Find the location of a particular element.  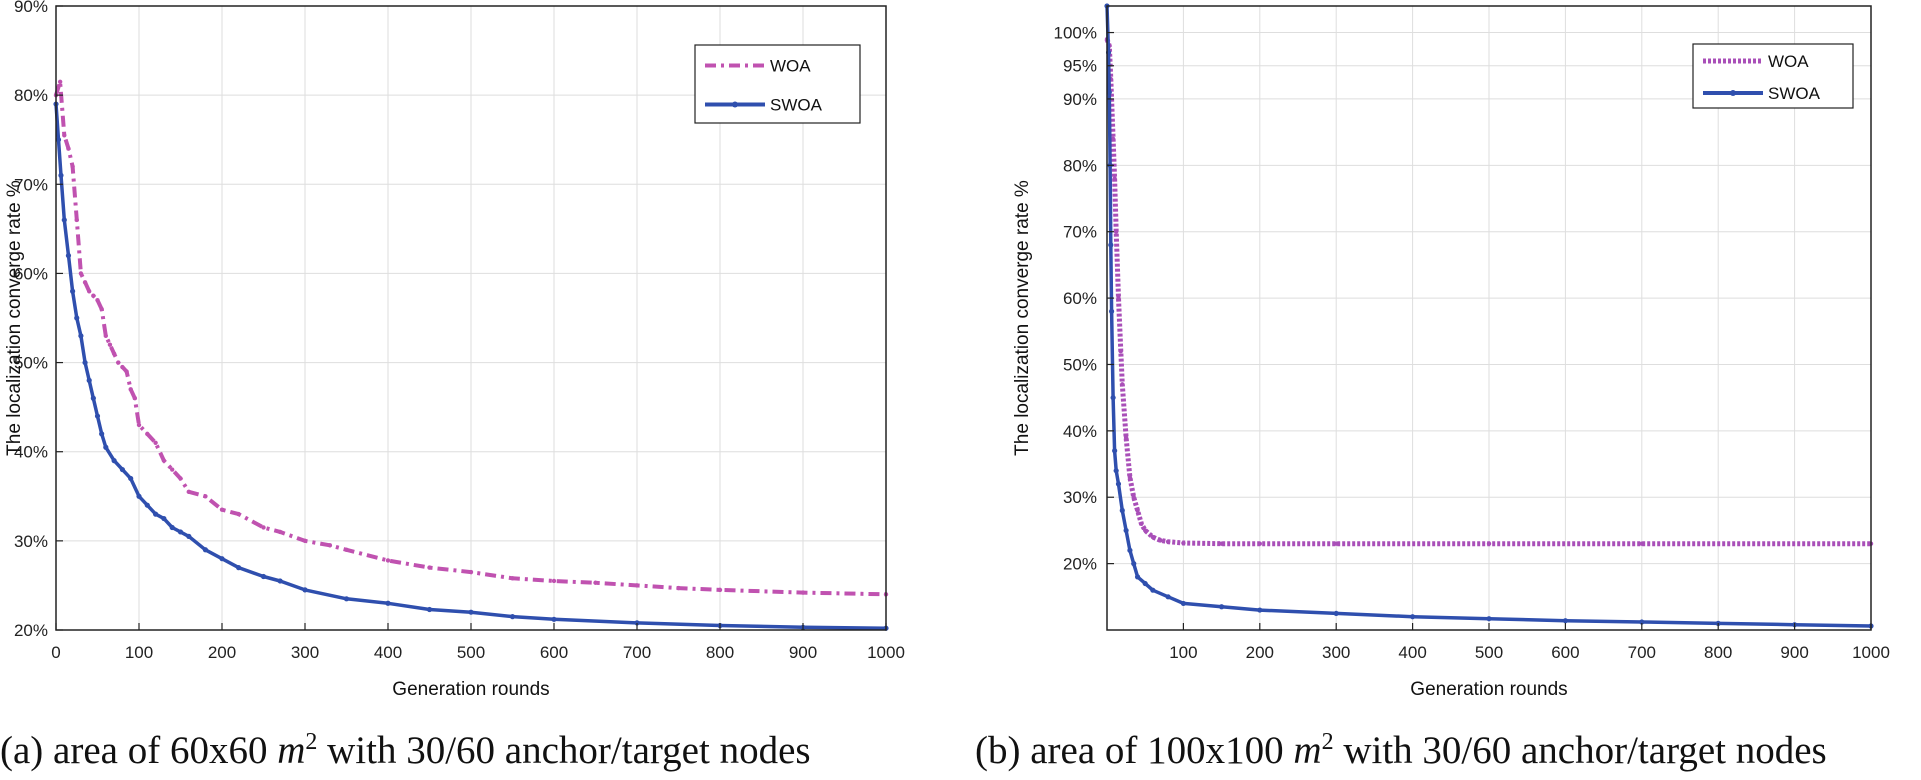

caption-b-exp: 2 is located at coordinates (1327, 742).